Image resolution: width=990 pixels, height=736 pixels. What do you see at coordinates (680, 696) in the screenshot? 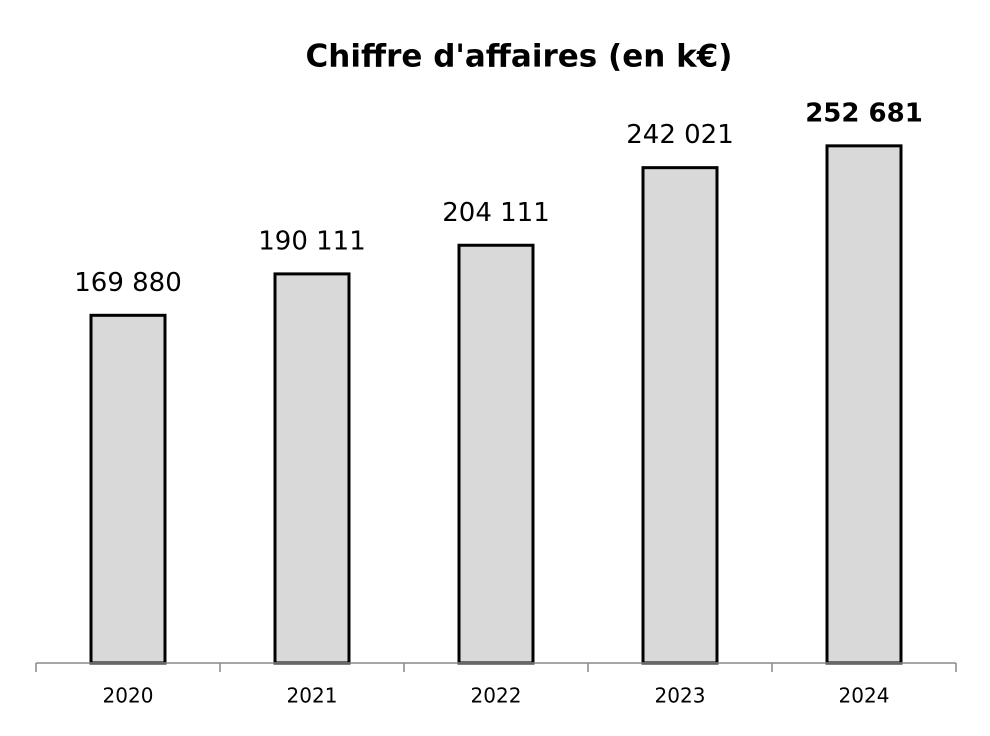
I see `x-tick-label: 2023` at bounding box center [680, 696].